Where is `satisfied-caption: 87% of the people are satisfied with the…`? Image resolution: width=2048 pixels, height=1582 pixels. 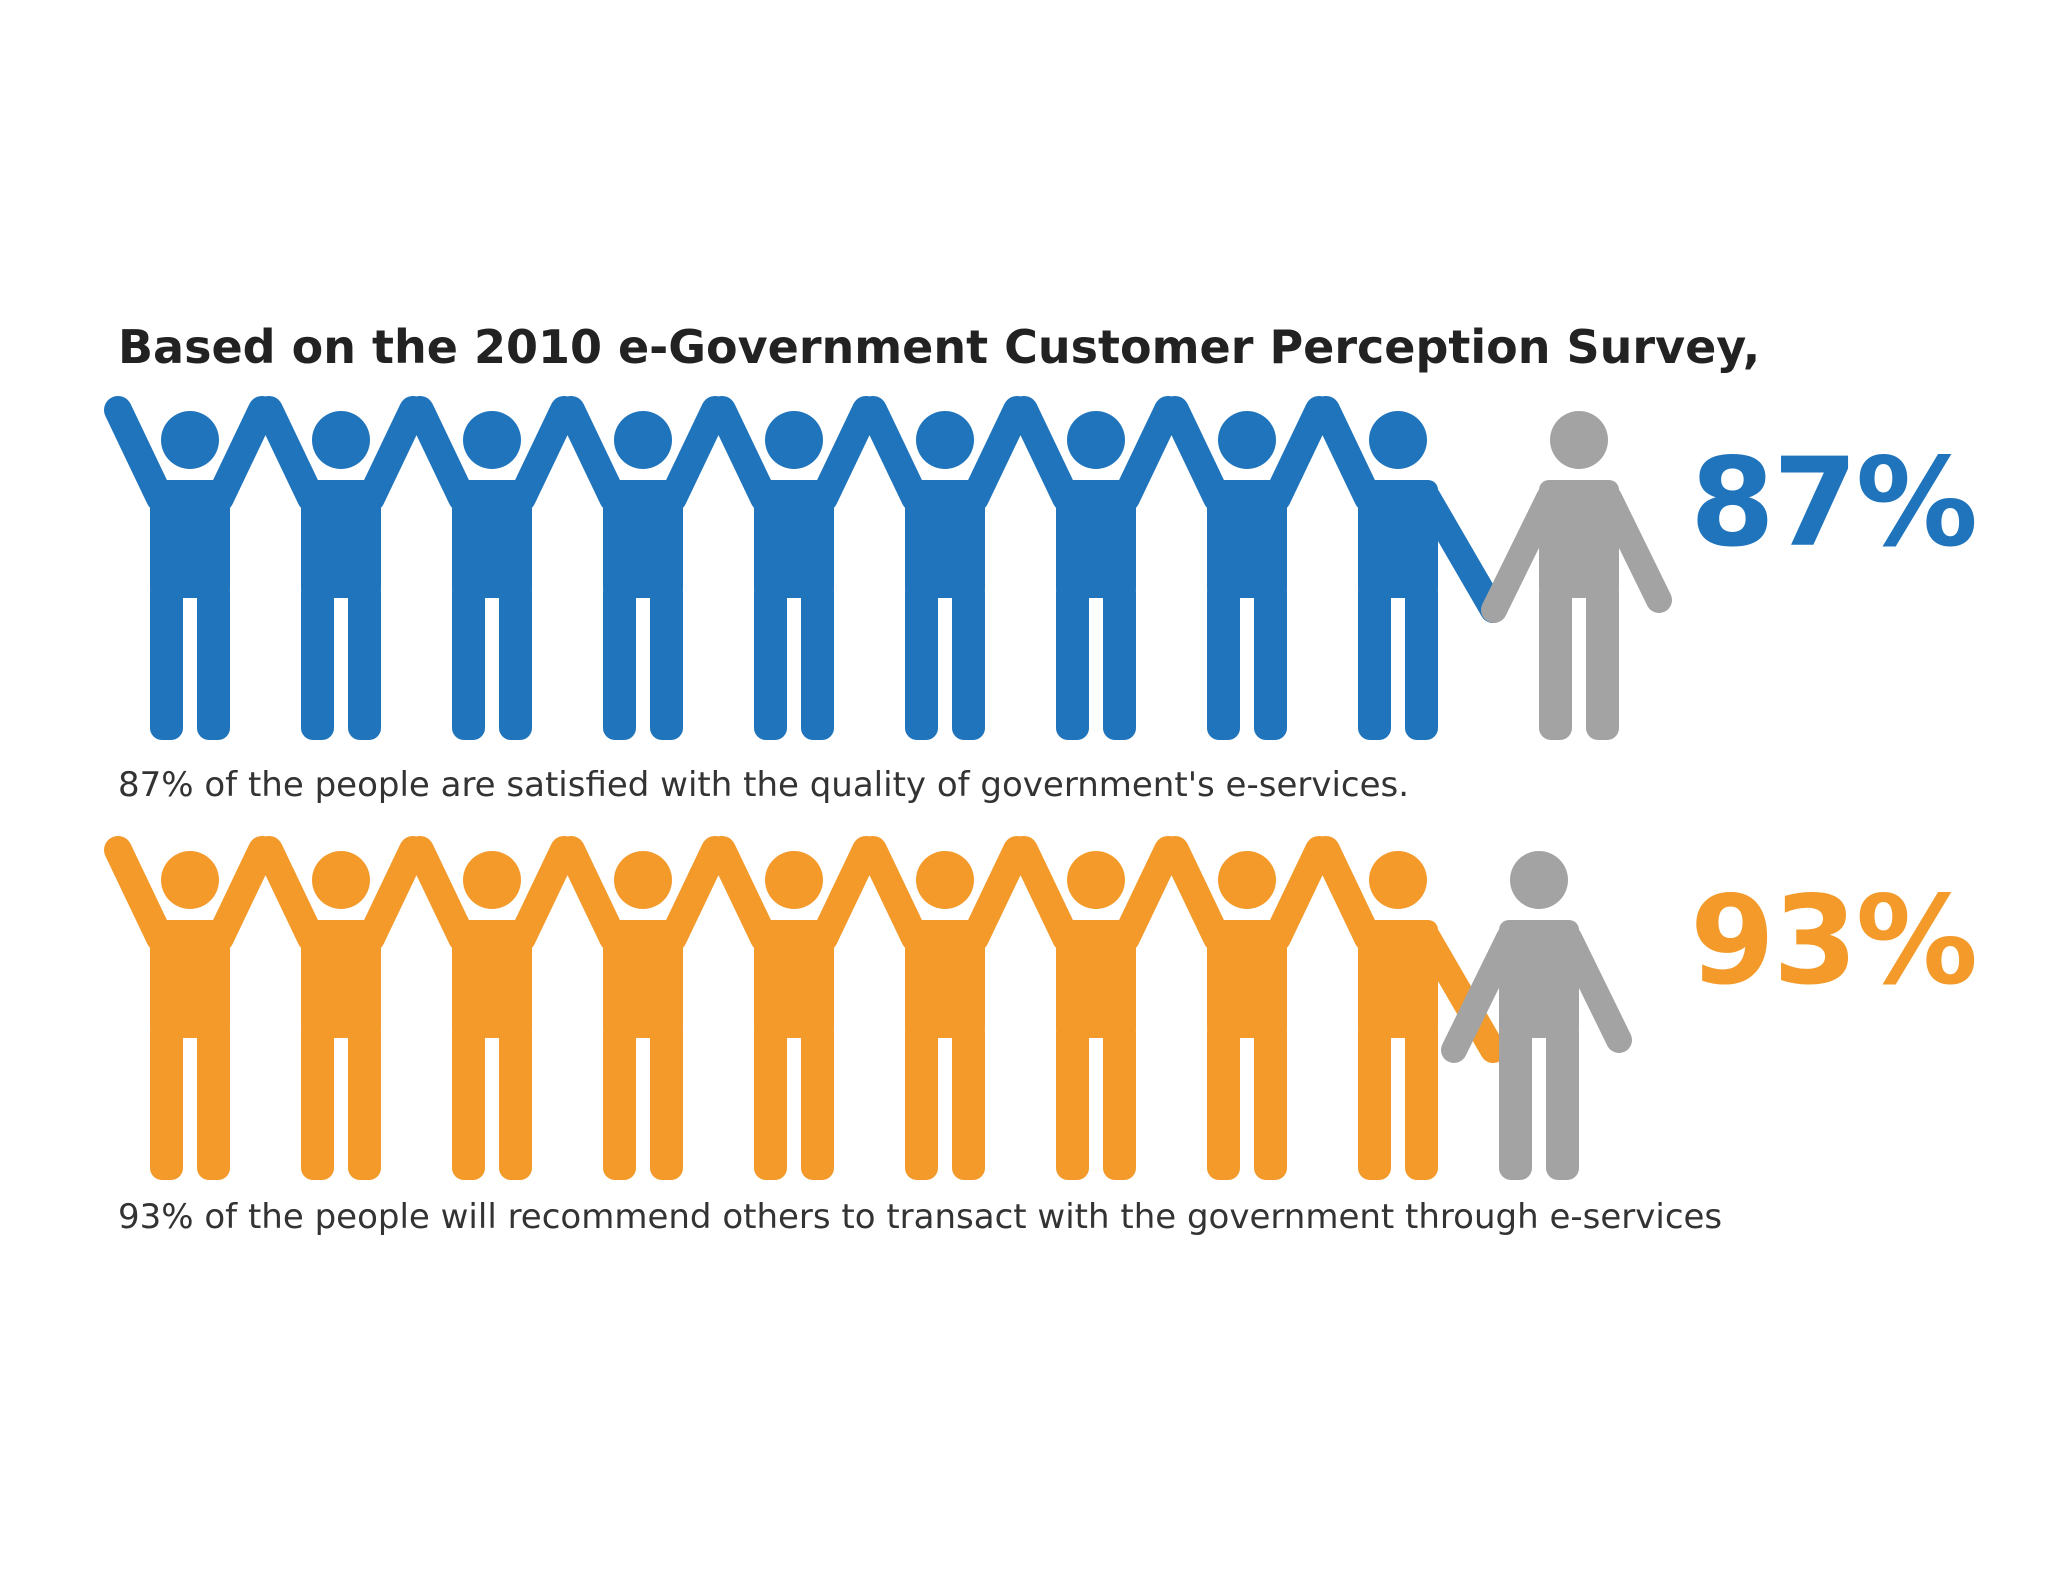 satisfied-caption: 87% of the people are satisfied with the… is located at coordinates (764, 785).